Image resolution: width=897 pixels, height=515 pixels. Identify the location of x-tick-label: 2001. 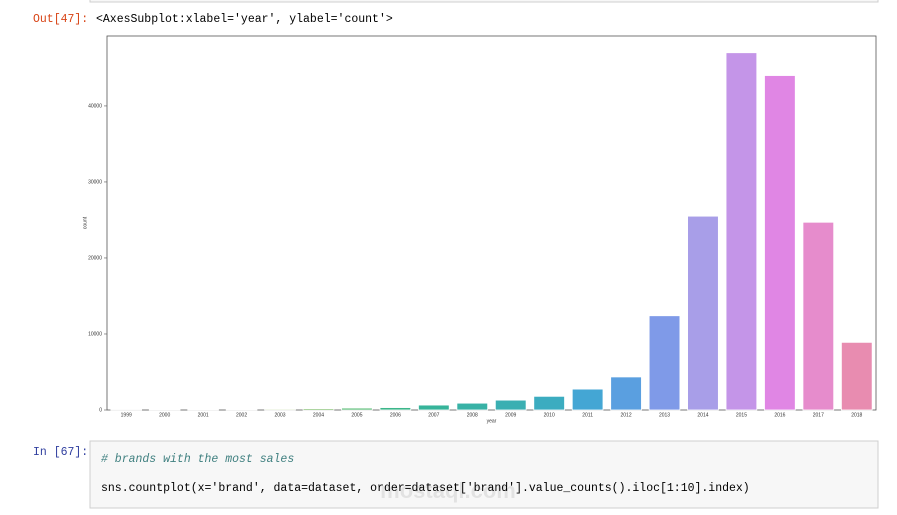
(203, 415).